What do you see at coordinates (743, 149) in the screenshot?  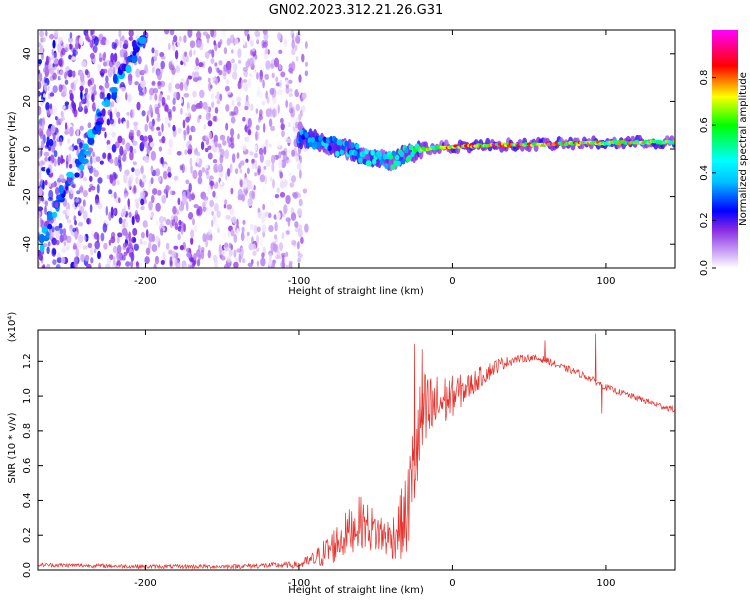 I see `colorbar-label: Normalized spectral amplitude` at bounding box center [743, 149].